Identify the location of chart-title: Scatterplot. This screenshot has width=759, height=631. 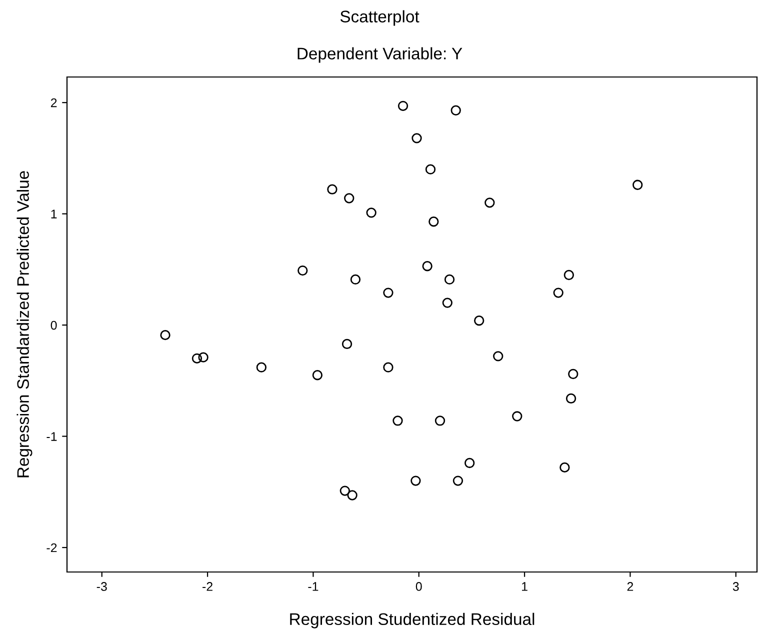
(380, 18).